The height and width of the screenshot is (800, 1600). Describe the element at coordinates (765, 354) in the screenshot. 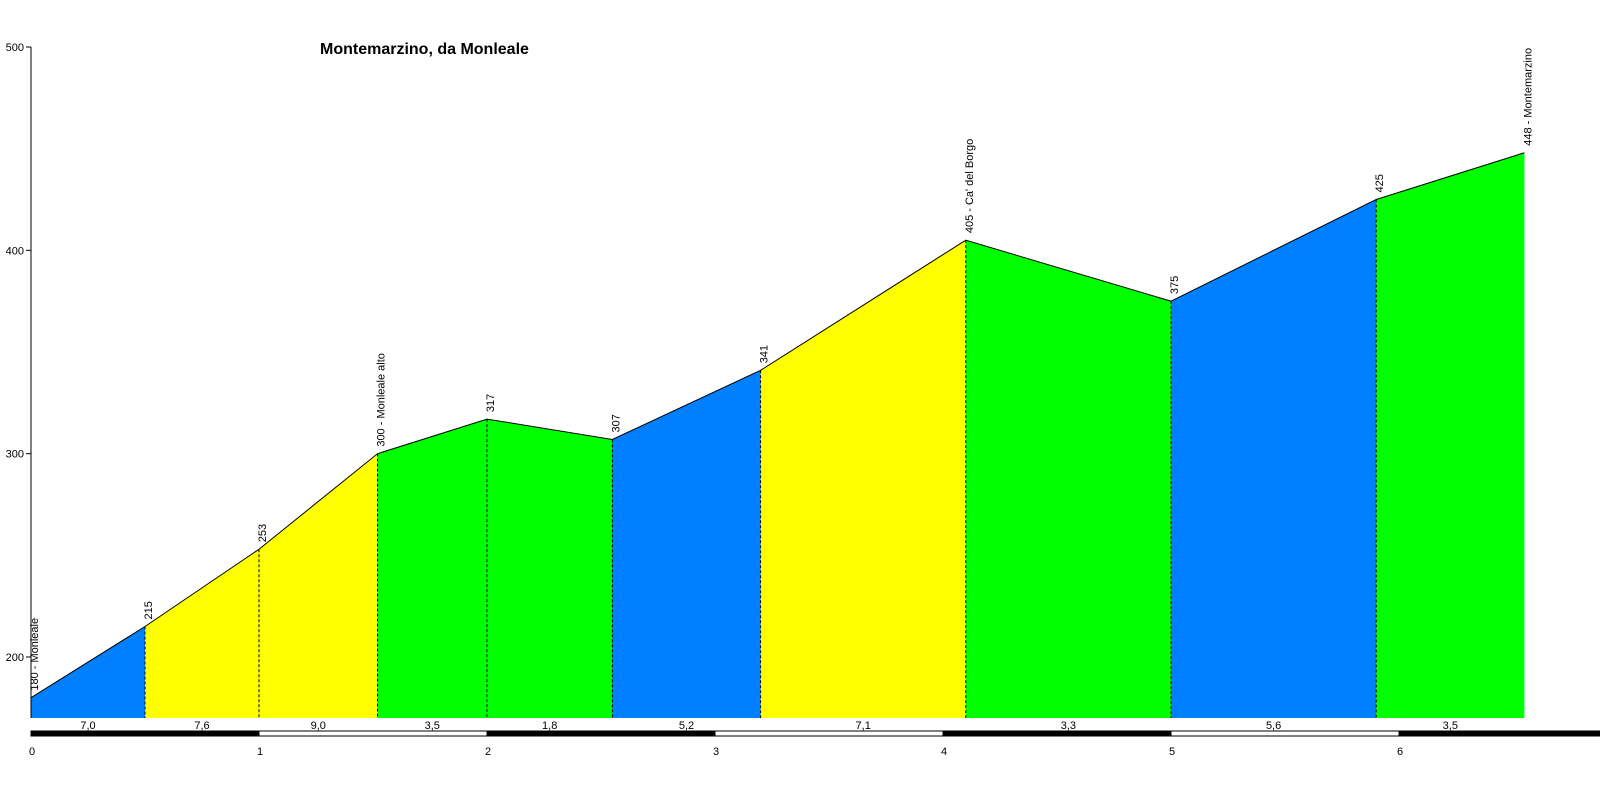

I see `point-label: 341` at that location.